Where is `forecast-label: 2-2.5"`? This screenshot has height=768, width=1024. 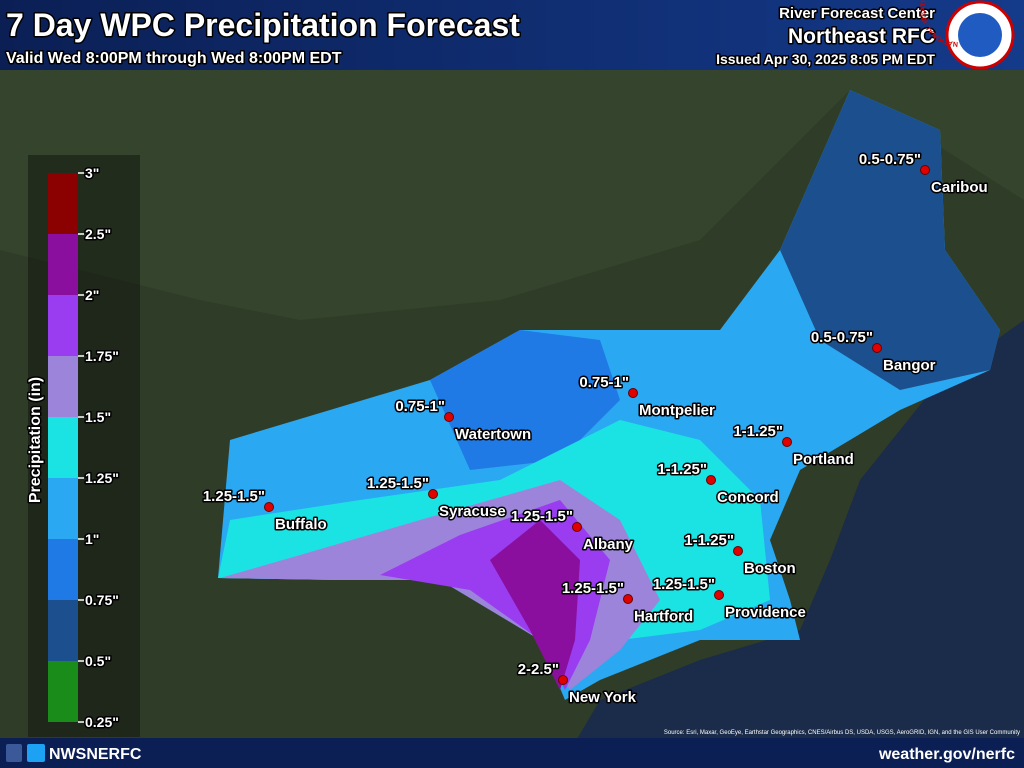
forecast-label: 2-2.5" is located at coordinates (538, 669).